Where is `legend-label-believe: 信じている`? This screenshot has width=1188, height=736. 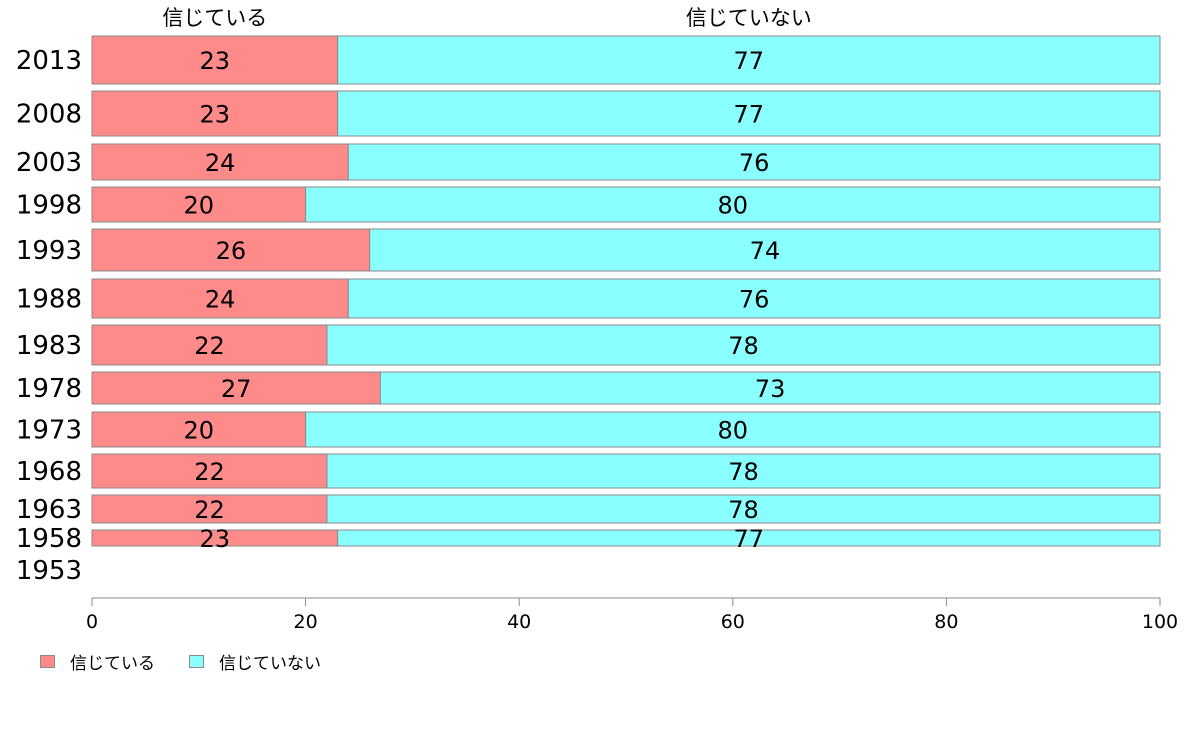 legend-label-believe: 信じている is located at coordinates (112, 663).